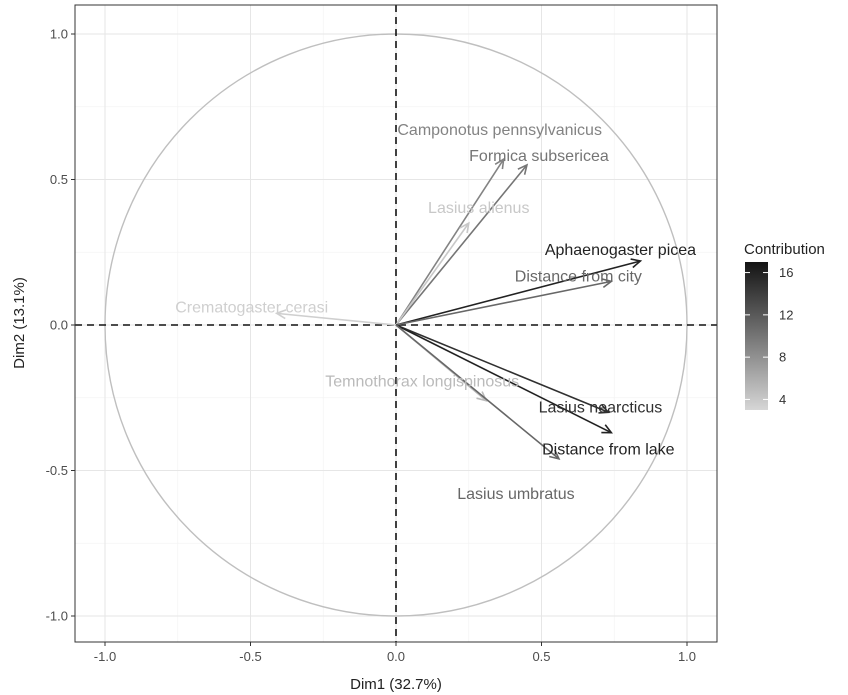 This screenshot has width=848, height=695. I want to click on y-tick-label: -1.0, so click(57, 616).